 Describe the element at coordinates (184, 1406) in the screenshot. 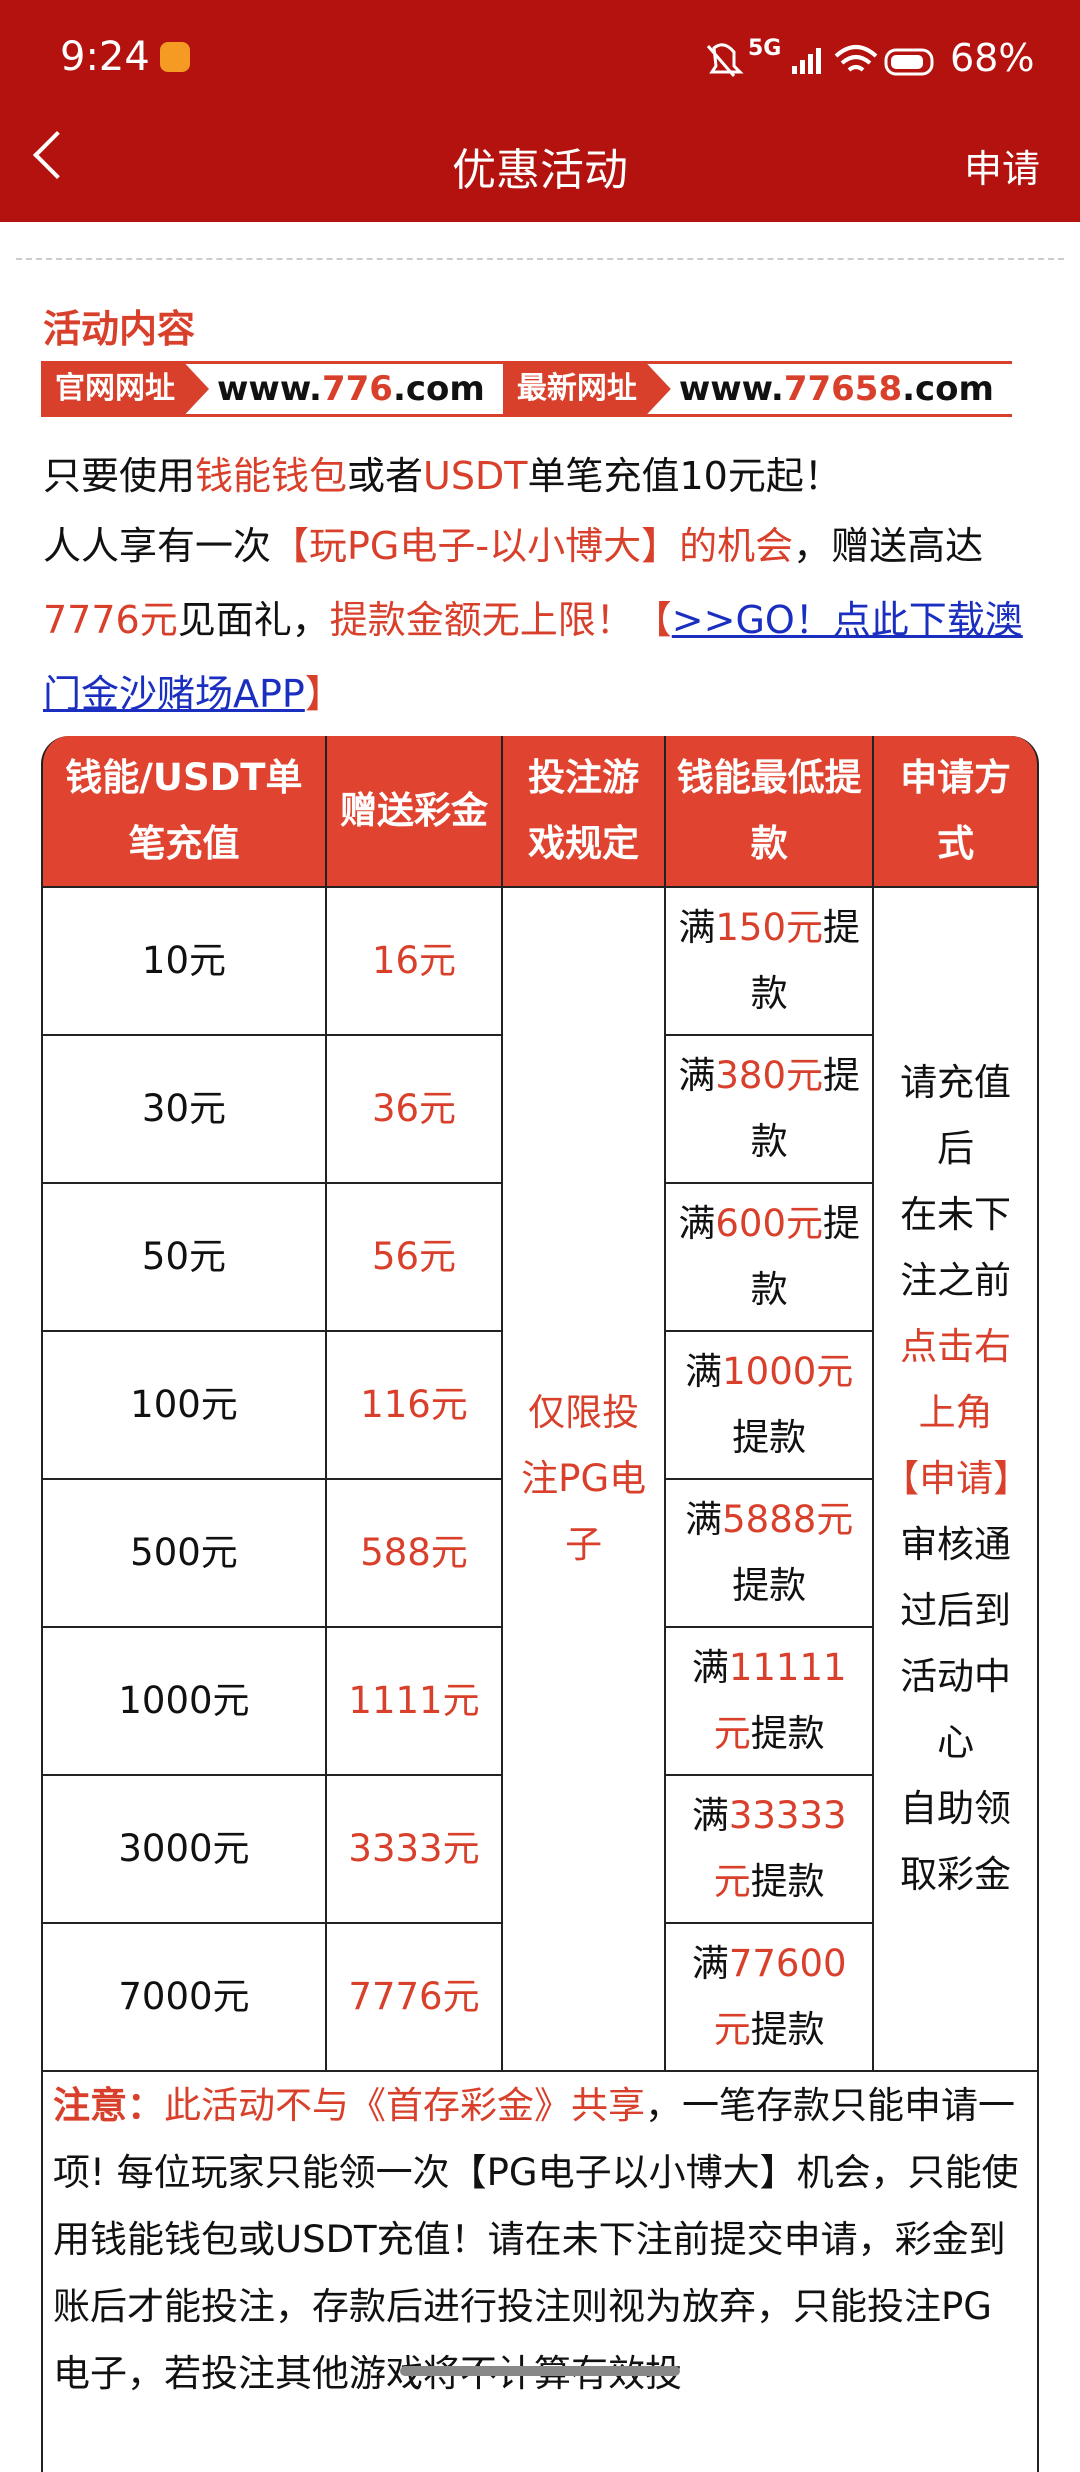

I see `deposit-cell: 100元` at that location.